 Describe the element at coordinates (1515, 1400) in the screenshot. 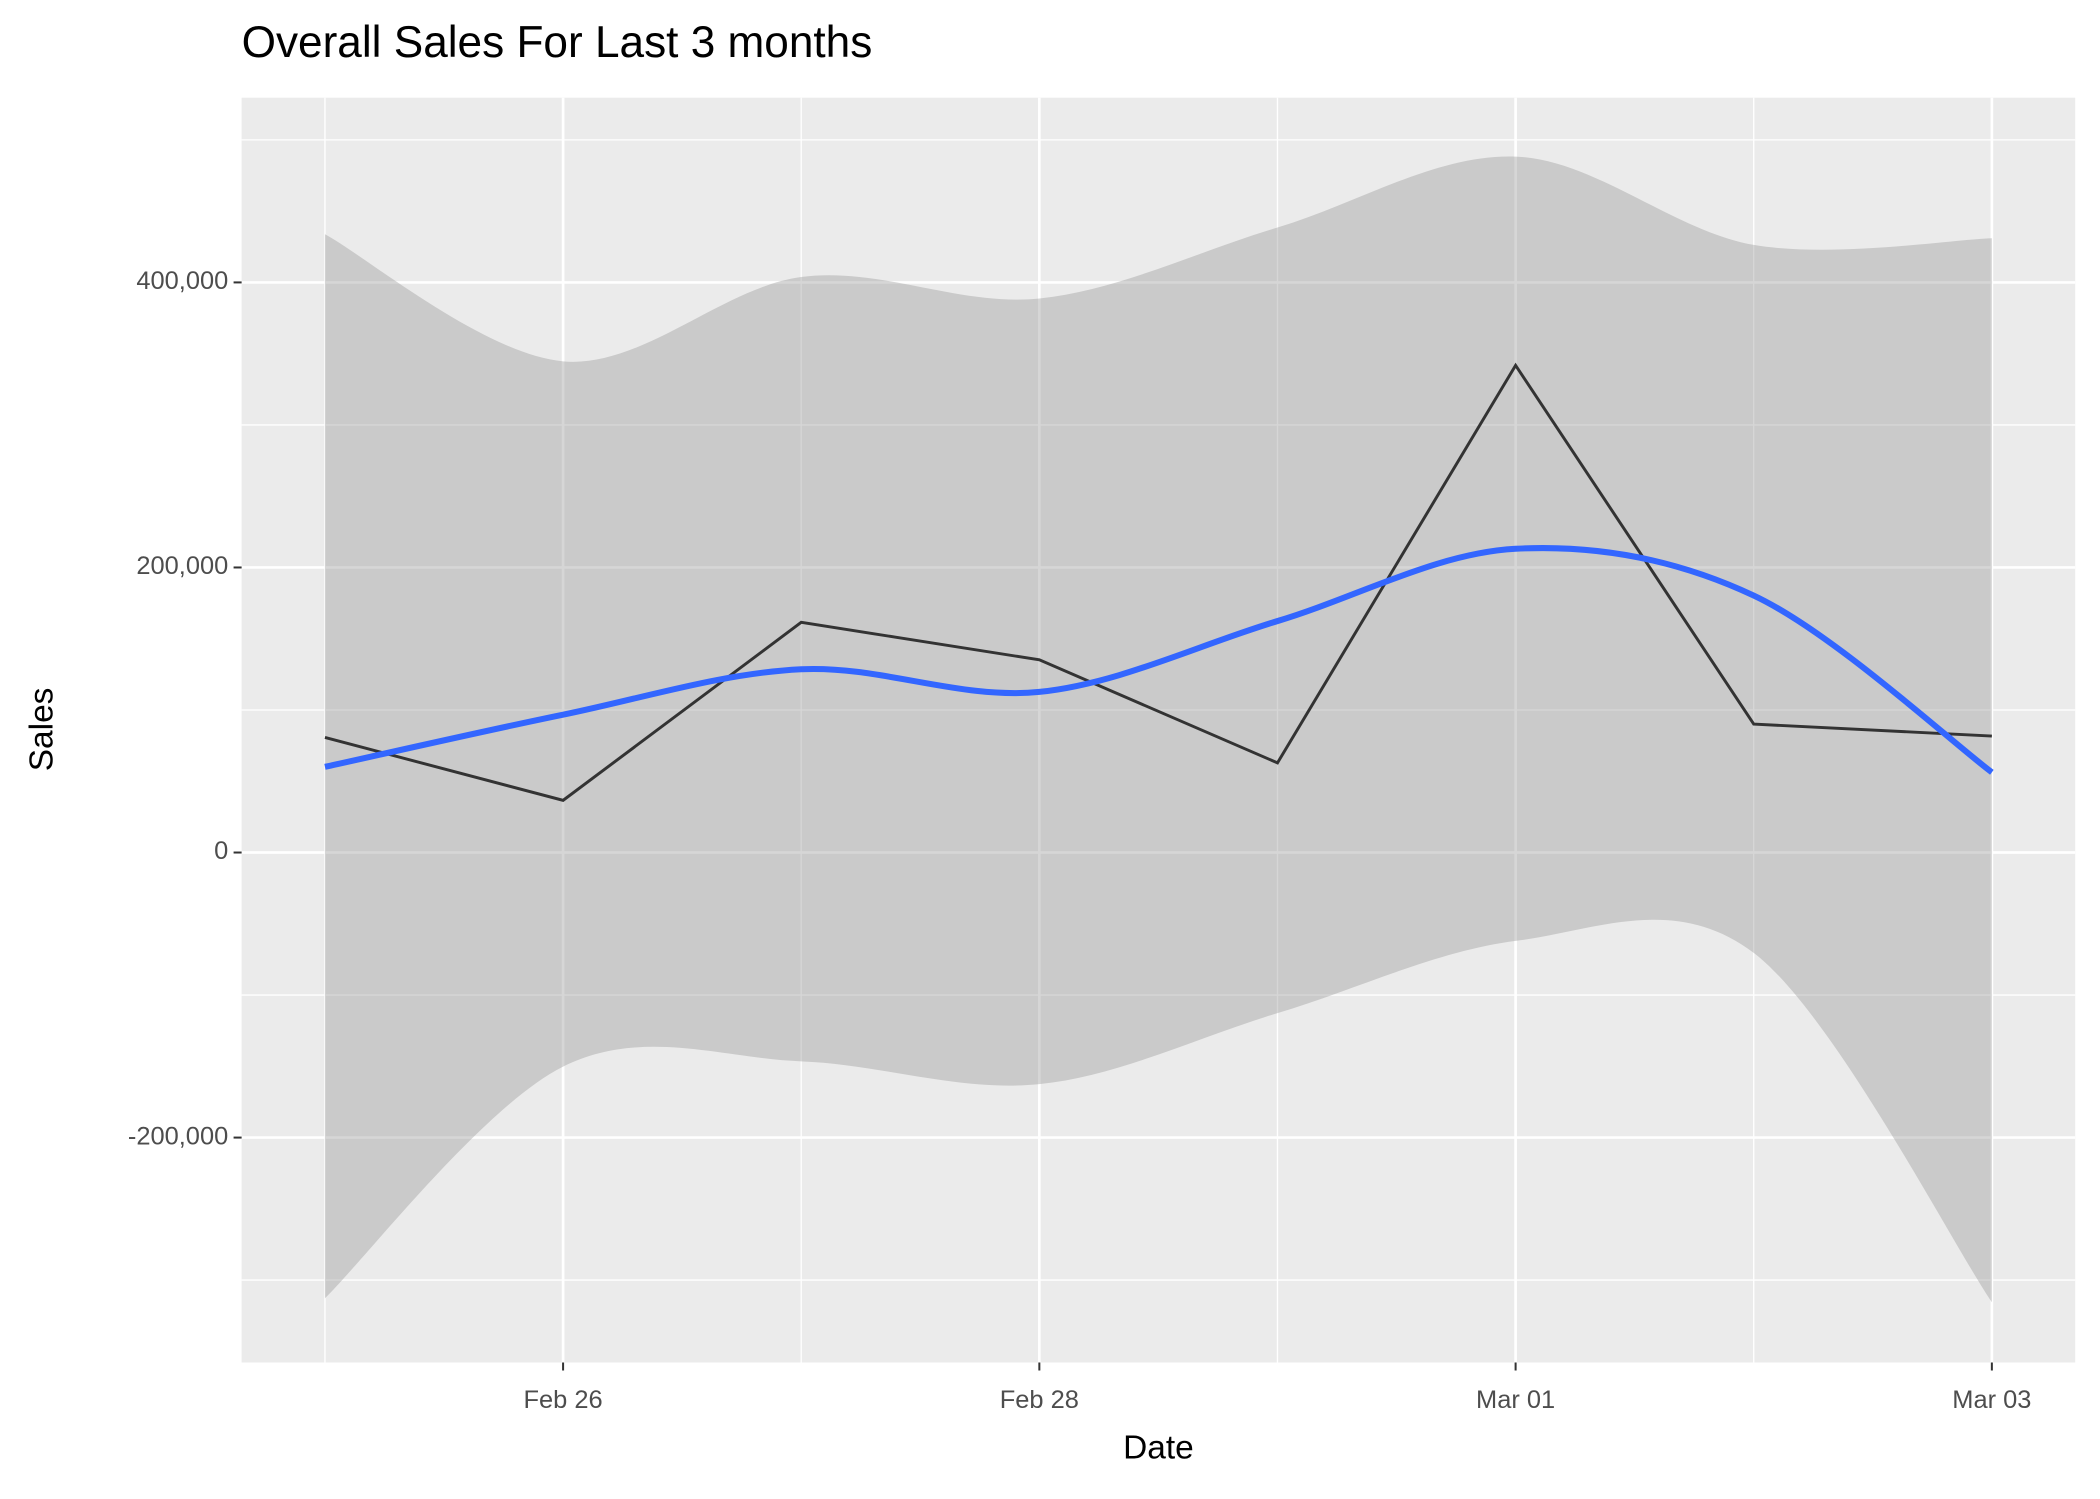

I see `x-tick-label: Mar 01` at that location.